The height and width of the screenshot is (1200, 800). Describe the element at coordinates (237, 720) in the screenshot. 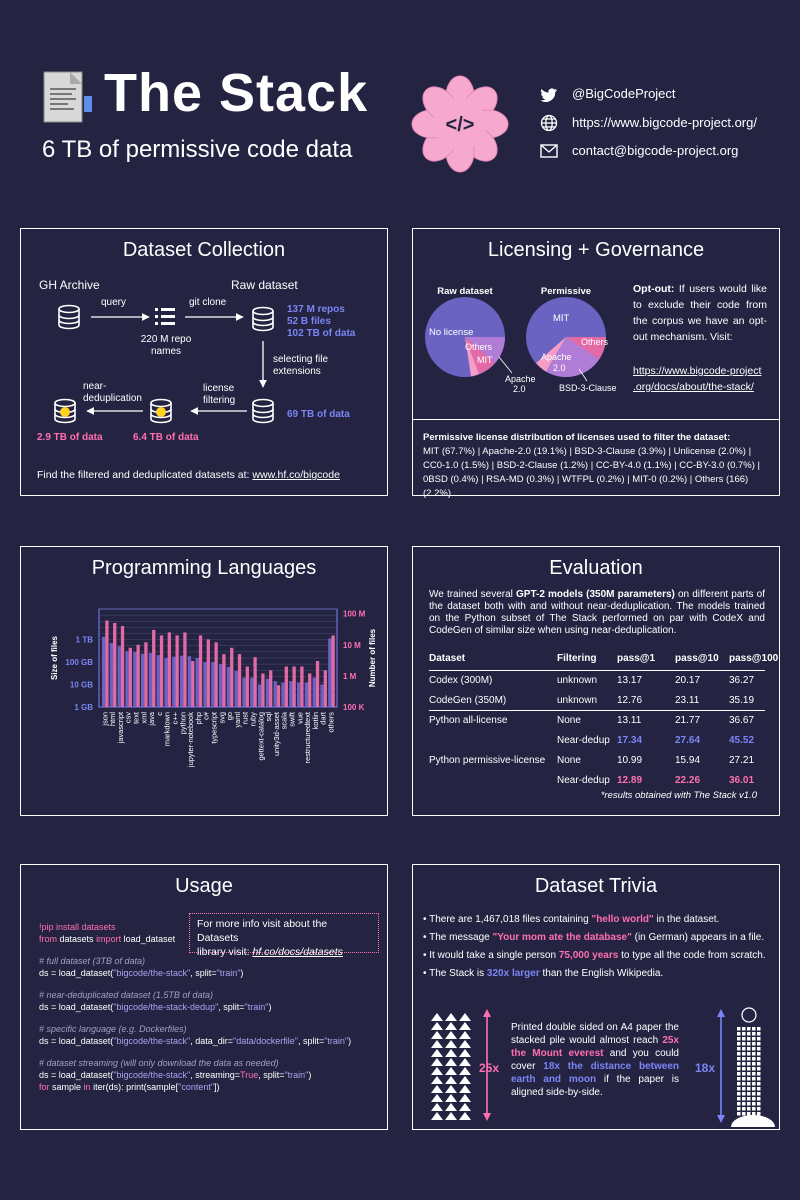

I see `x-tick-label: yaml` at that location.